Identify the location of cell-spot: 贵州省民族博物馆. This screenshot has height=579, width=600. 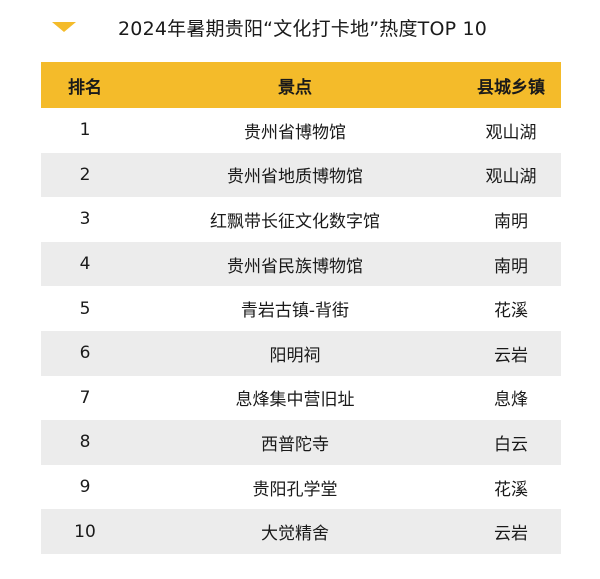
(295, 266).